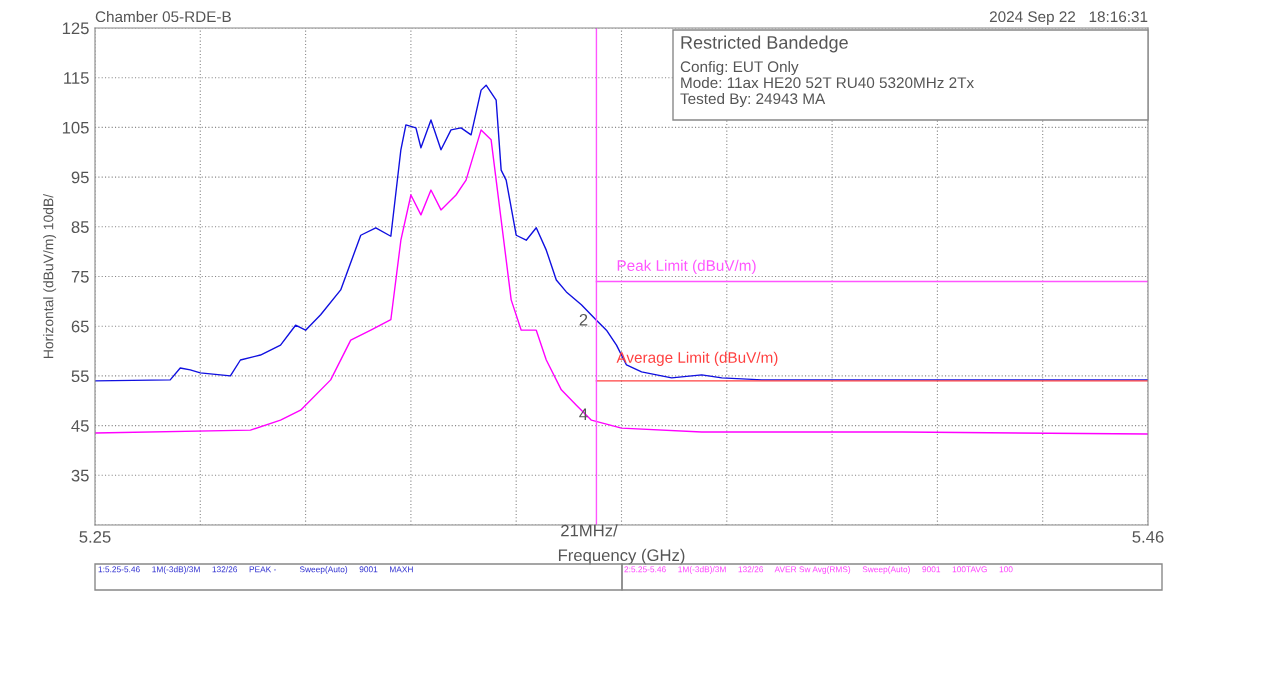 This screenshot has width=1282, height=681. What do you see at coordinates (255, 570) in the screenshot?
I see `text: 1:5.25-5.46 1M(-3dB)/3M 132/26 PEAK - Sweep(Auto) 9001 MAXH` at bounding box center [255, 570].